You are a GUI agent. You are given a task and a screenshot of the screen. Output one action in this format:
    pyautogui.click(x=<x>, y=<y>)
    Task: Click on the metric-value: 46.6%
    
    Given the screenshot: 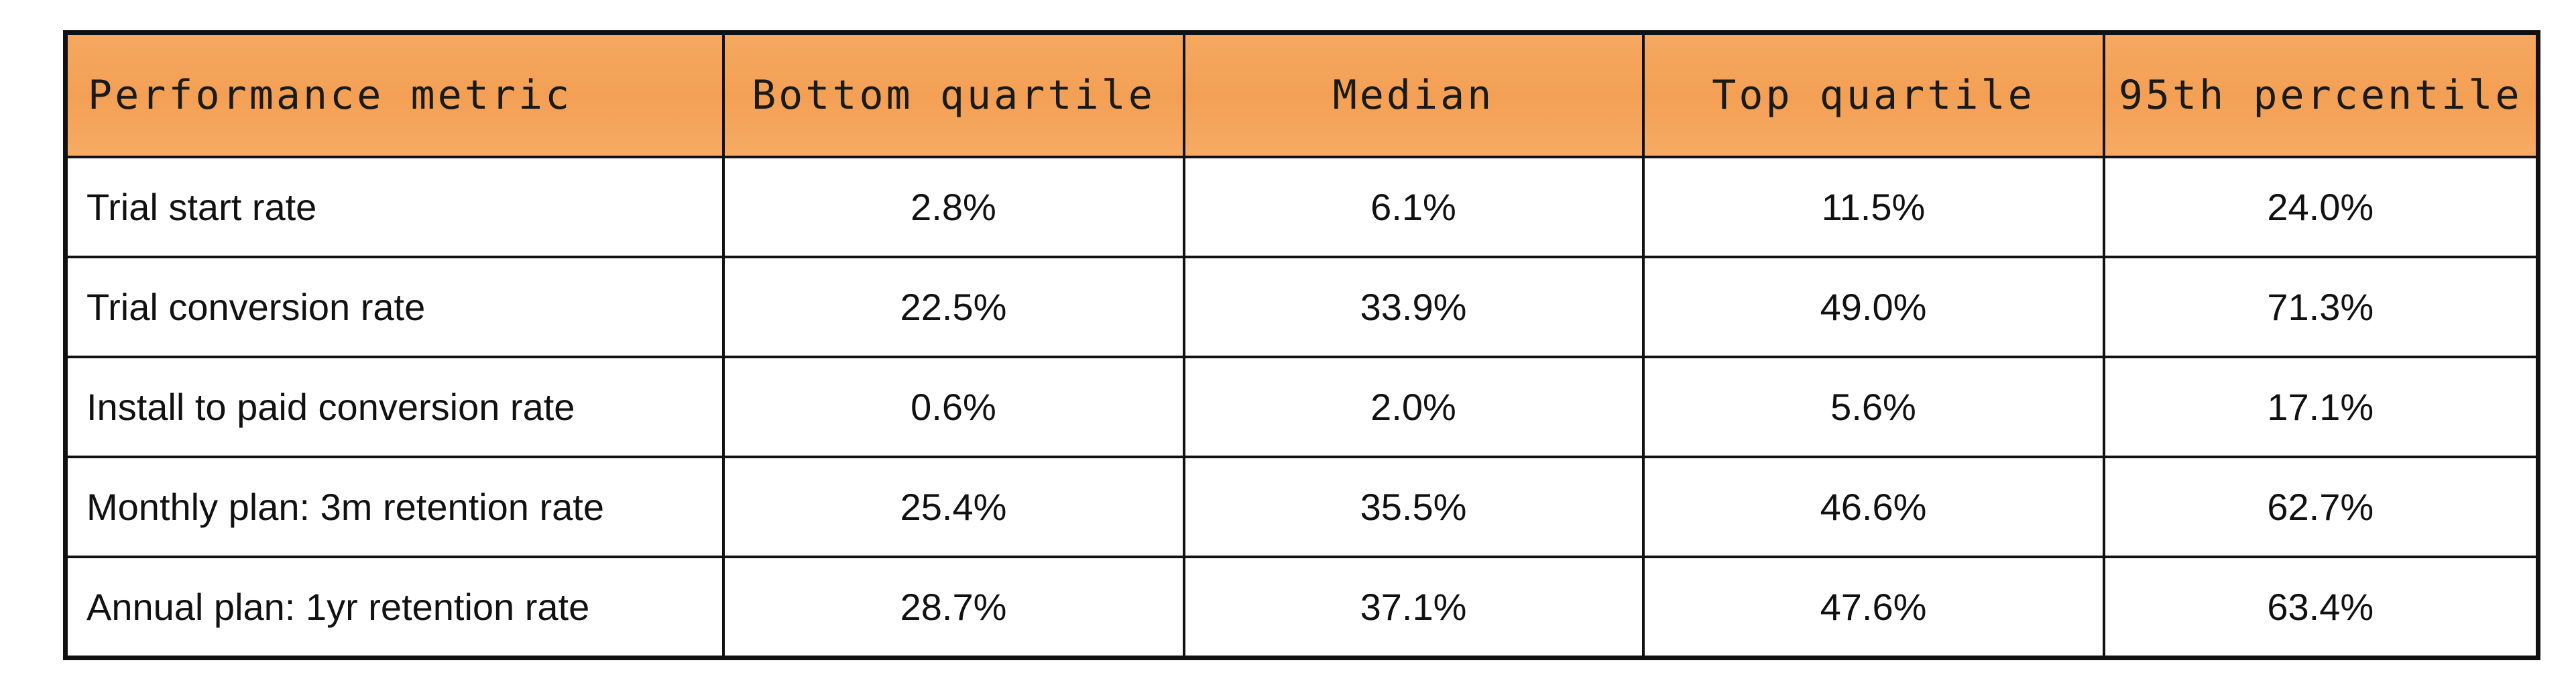 What is the action you would take?
    pyautogui.click(x=1873, y=507)
    